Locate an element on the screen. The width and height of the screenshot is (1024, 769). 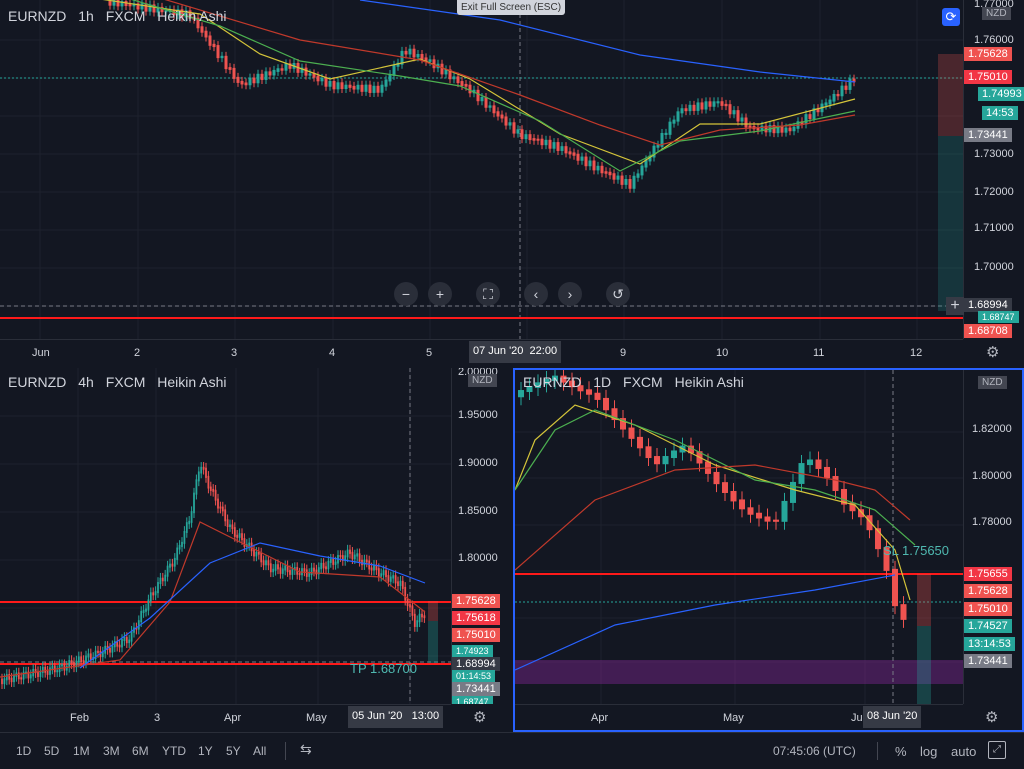
range-6m: 6M is located at coordinates (140, 751).